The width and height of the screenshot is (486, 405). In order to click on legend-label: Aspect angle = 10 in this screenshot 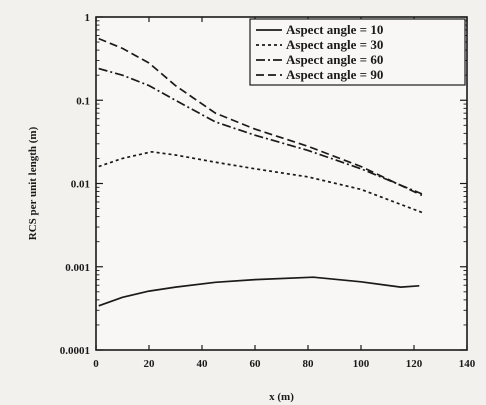, I will do `click(334, 29)`.